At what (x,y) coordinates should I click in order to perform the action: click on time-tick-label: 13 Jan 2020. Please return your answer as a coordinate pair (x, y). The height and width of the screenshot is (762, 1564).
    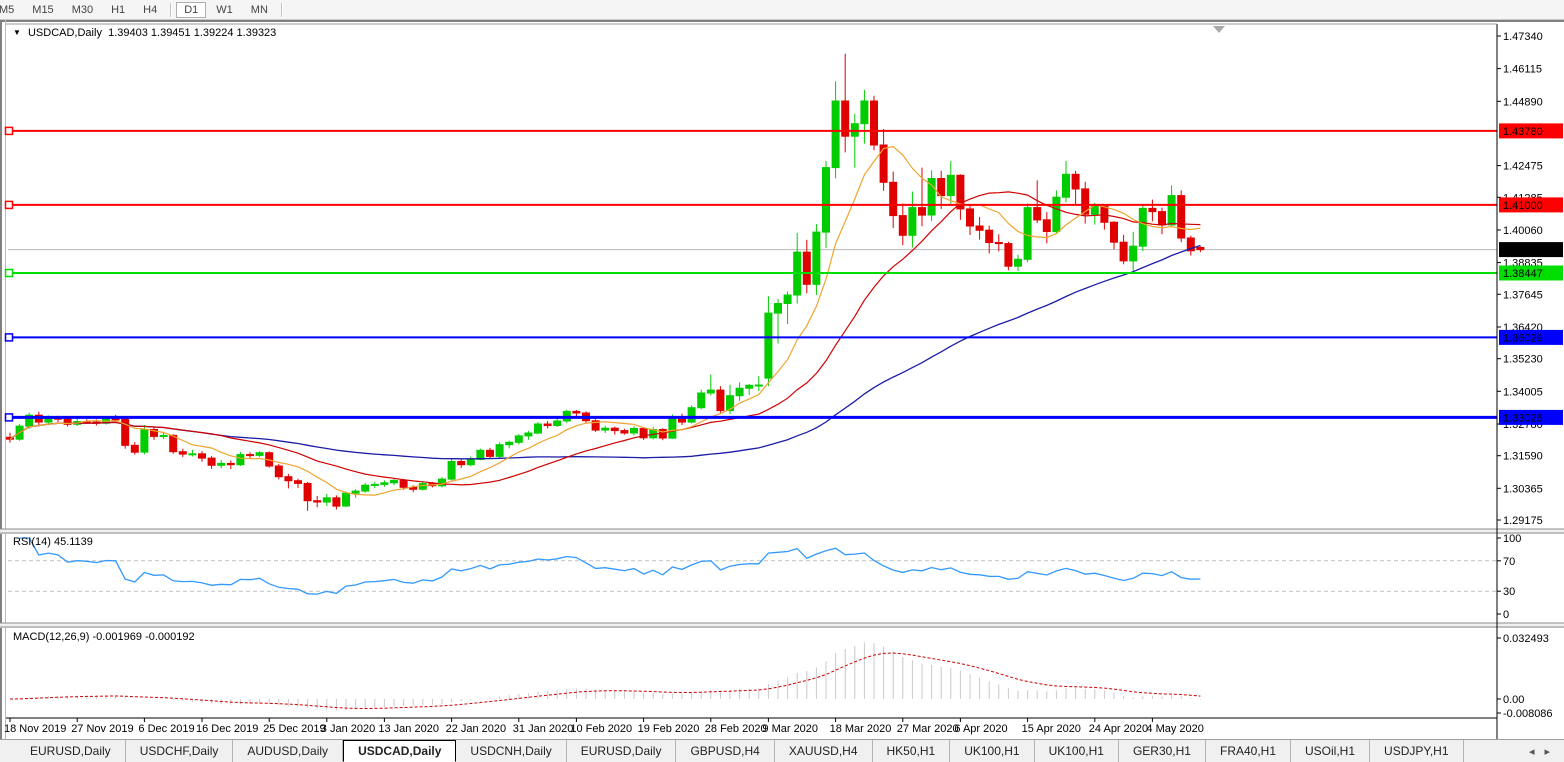
    Looking at the image, I should click on (408, 729).